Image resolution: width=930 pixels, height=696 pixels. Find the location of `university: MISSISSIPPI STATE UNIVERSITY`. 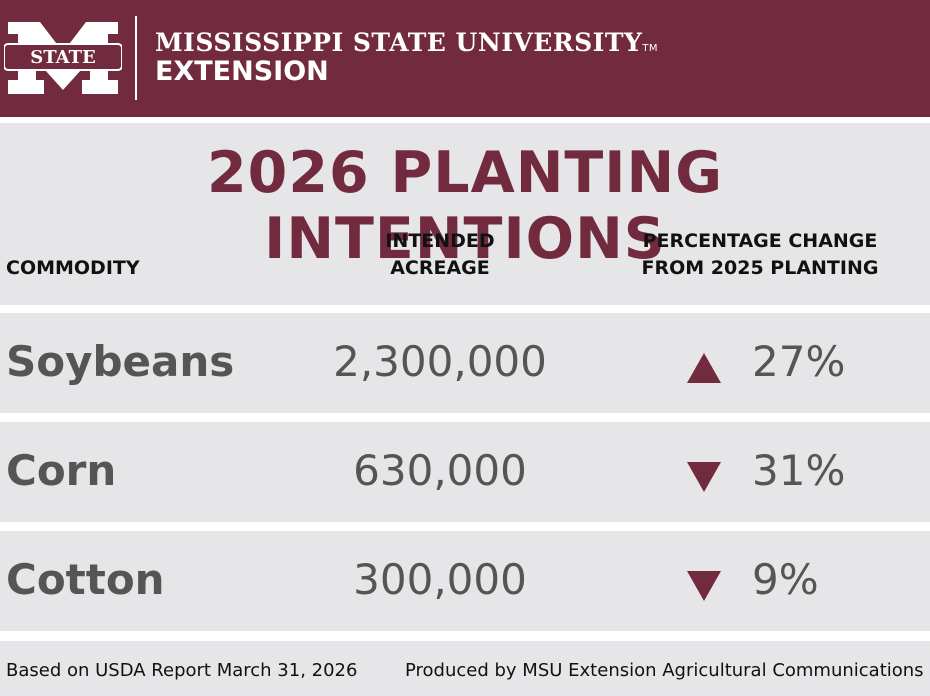

university: MISSISSIPPI STATE UNIVERSITY is located at coordinates (399, 42).